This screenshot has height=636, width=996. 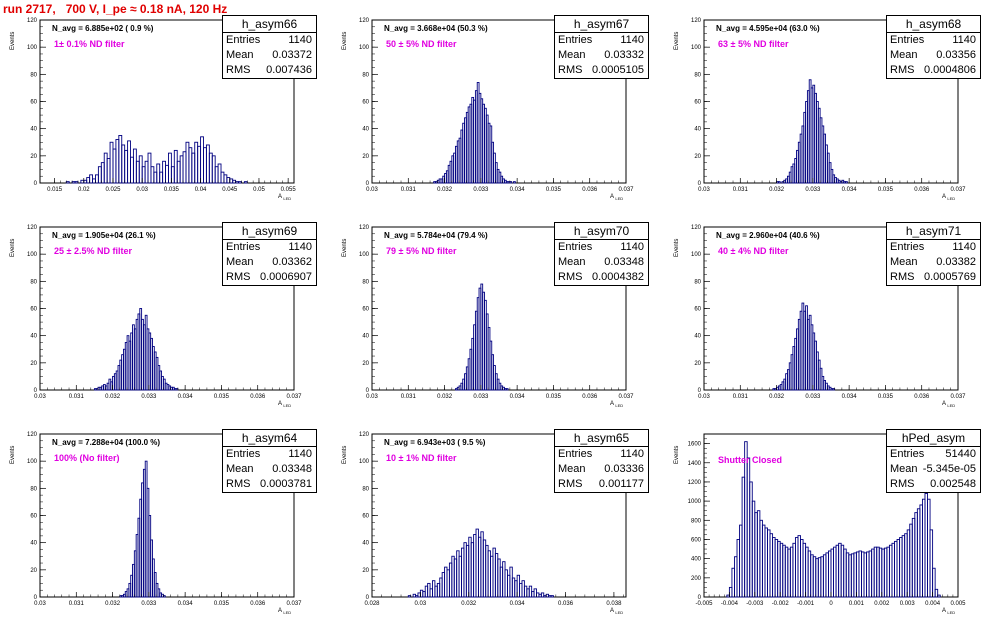 What do you see at coordinates (421, 44) in the screenshot?
I see `filter-annotation: 50 ± 5% ND filter` at bounding box center [421, 44].